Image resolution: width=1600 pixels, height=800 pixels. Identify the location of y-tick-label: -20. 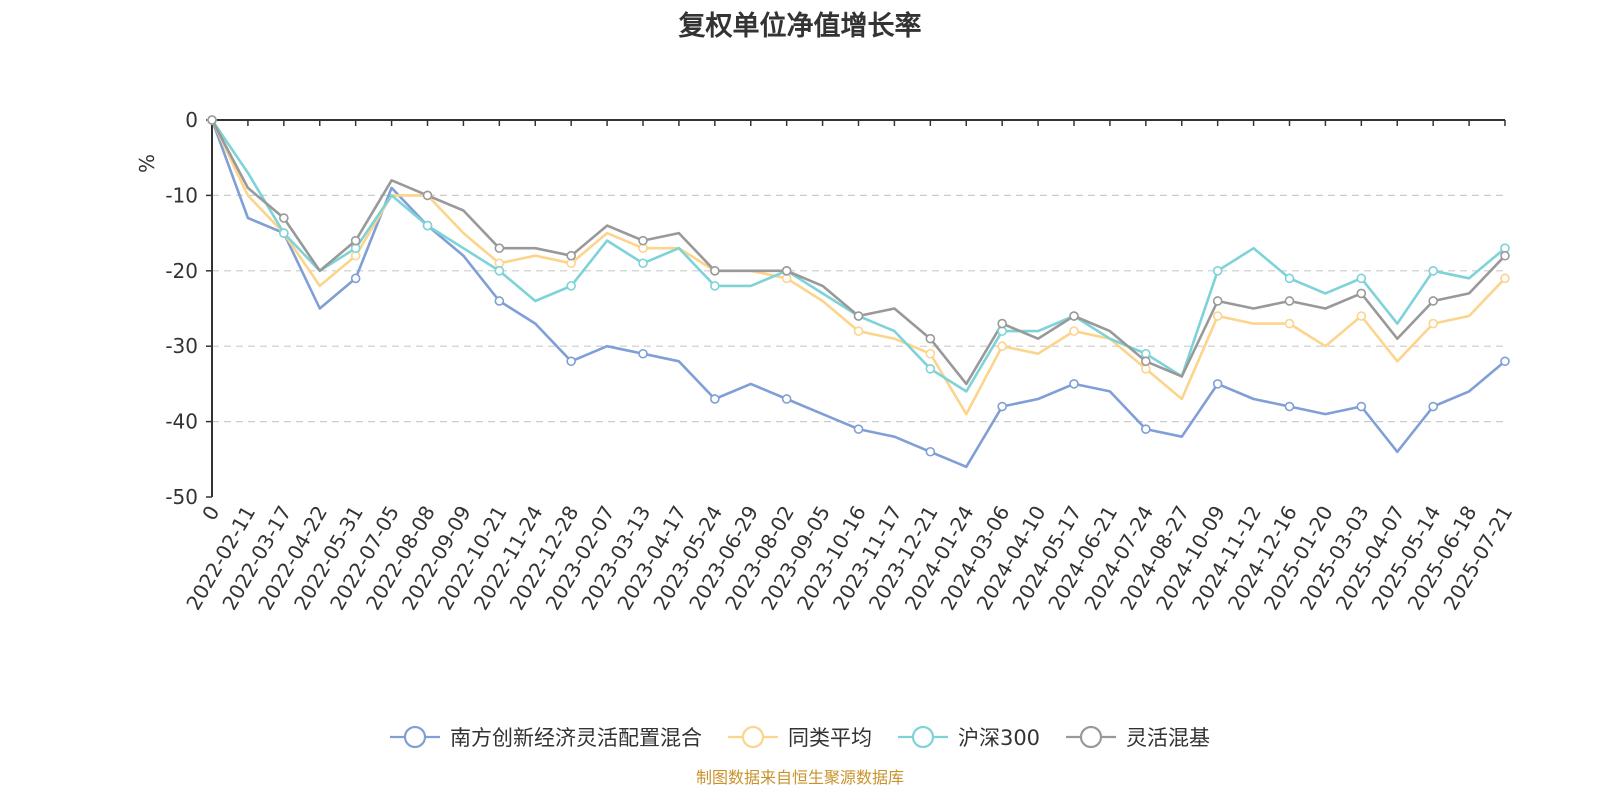
(181, 271).